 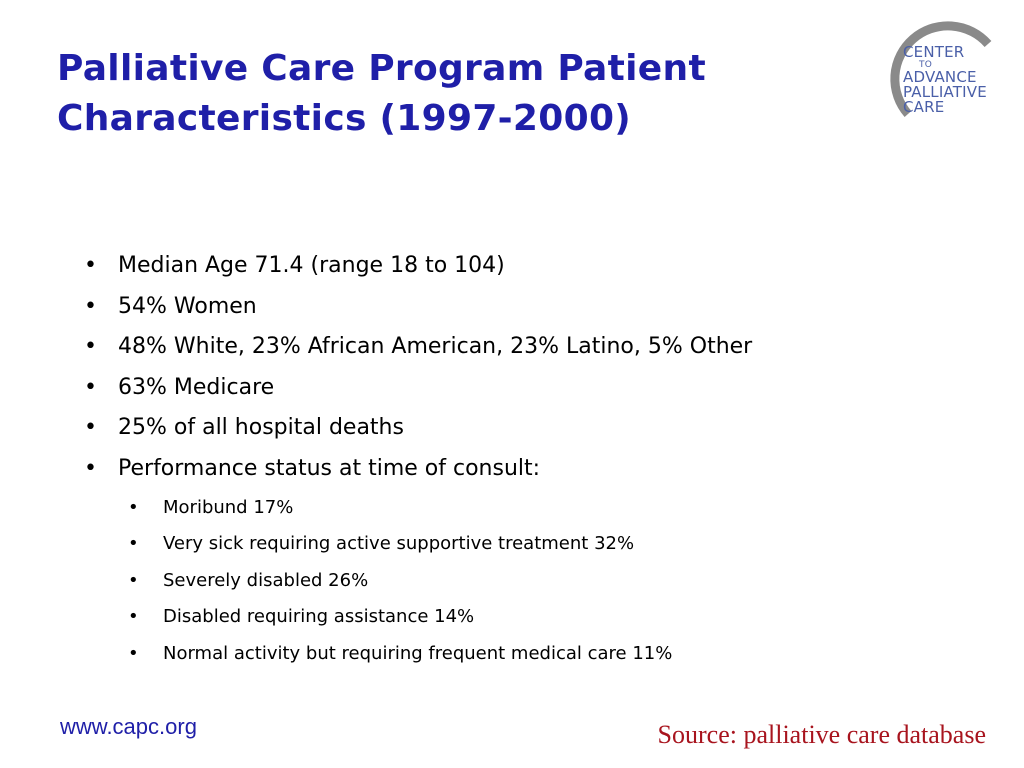 I want to click on bullet-item: 54% Women, so click(x=534, y=307).